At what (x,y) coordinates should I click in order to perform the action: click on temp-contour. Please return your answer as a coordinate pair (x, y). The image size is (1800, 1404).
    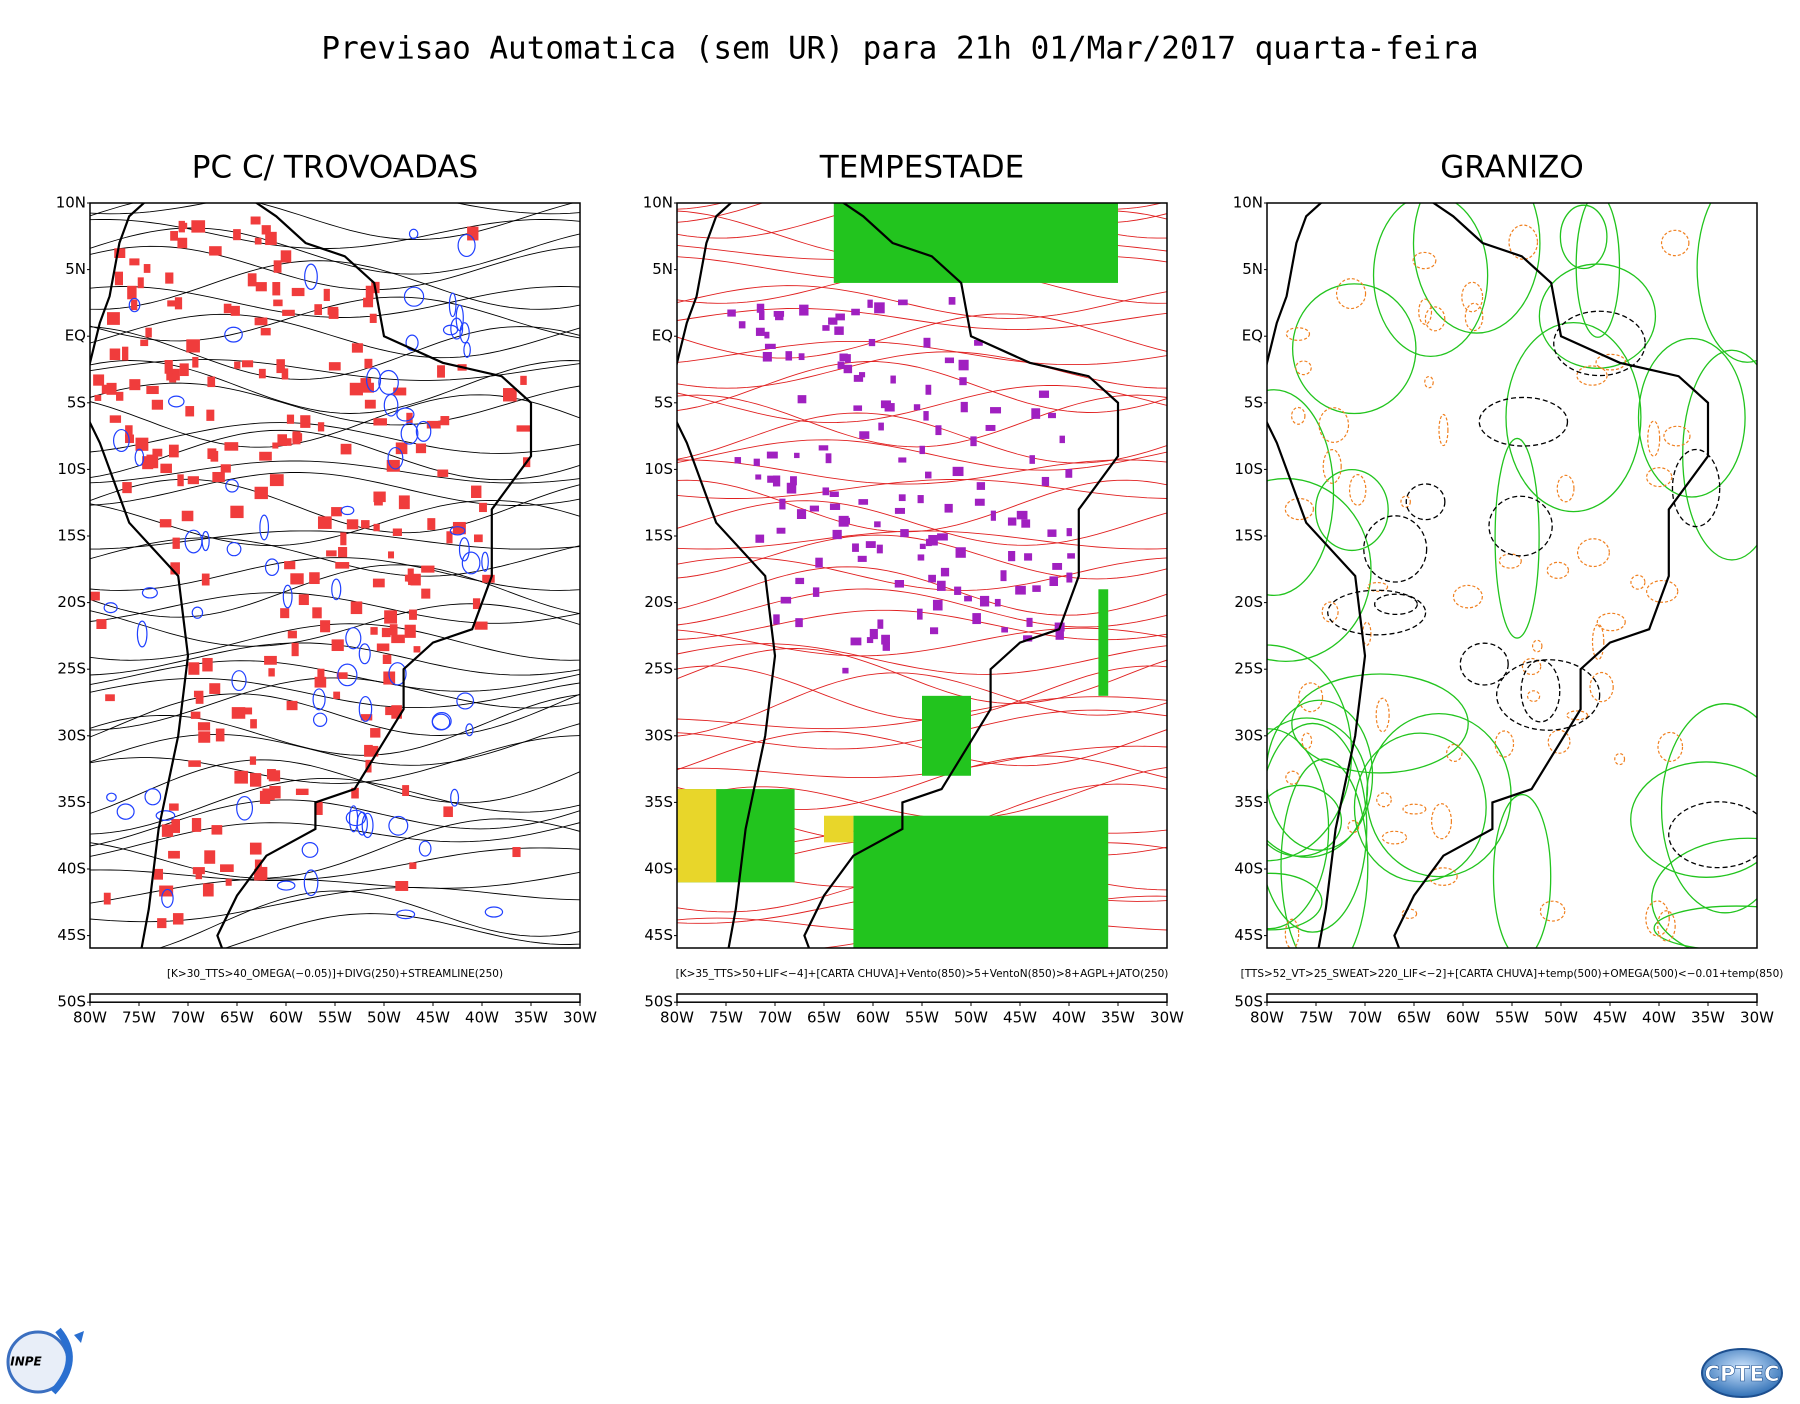
    Looking at the image, I should click on (1354, 349).